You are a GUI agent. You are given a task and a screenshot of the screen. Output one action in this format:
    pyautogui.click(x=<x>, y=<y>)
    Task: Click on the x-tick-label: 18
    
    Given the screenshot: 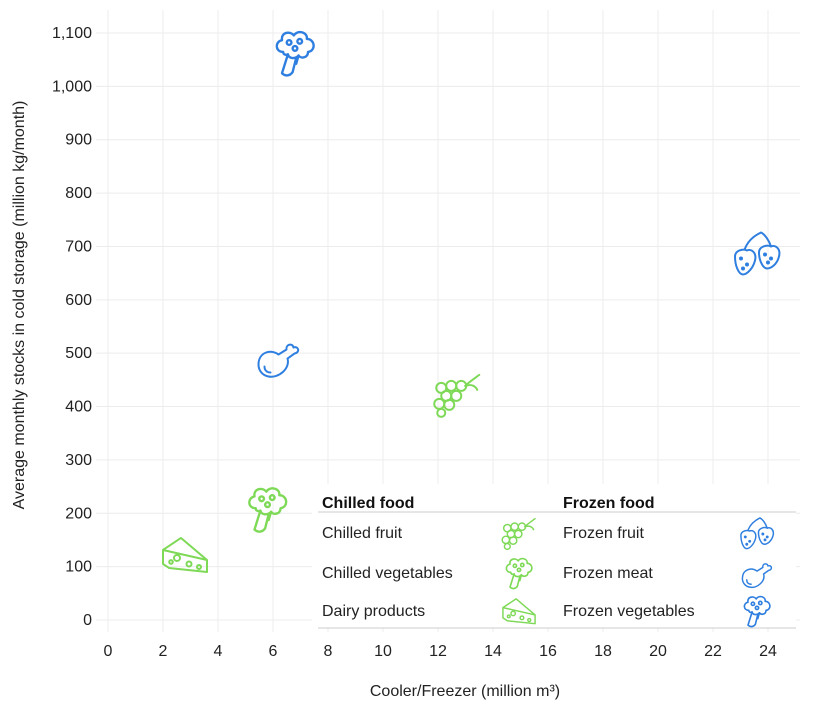 What is the action you would take?
    pyautogui.click(x=603, y=651)
    